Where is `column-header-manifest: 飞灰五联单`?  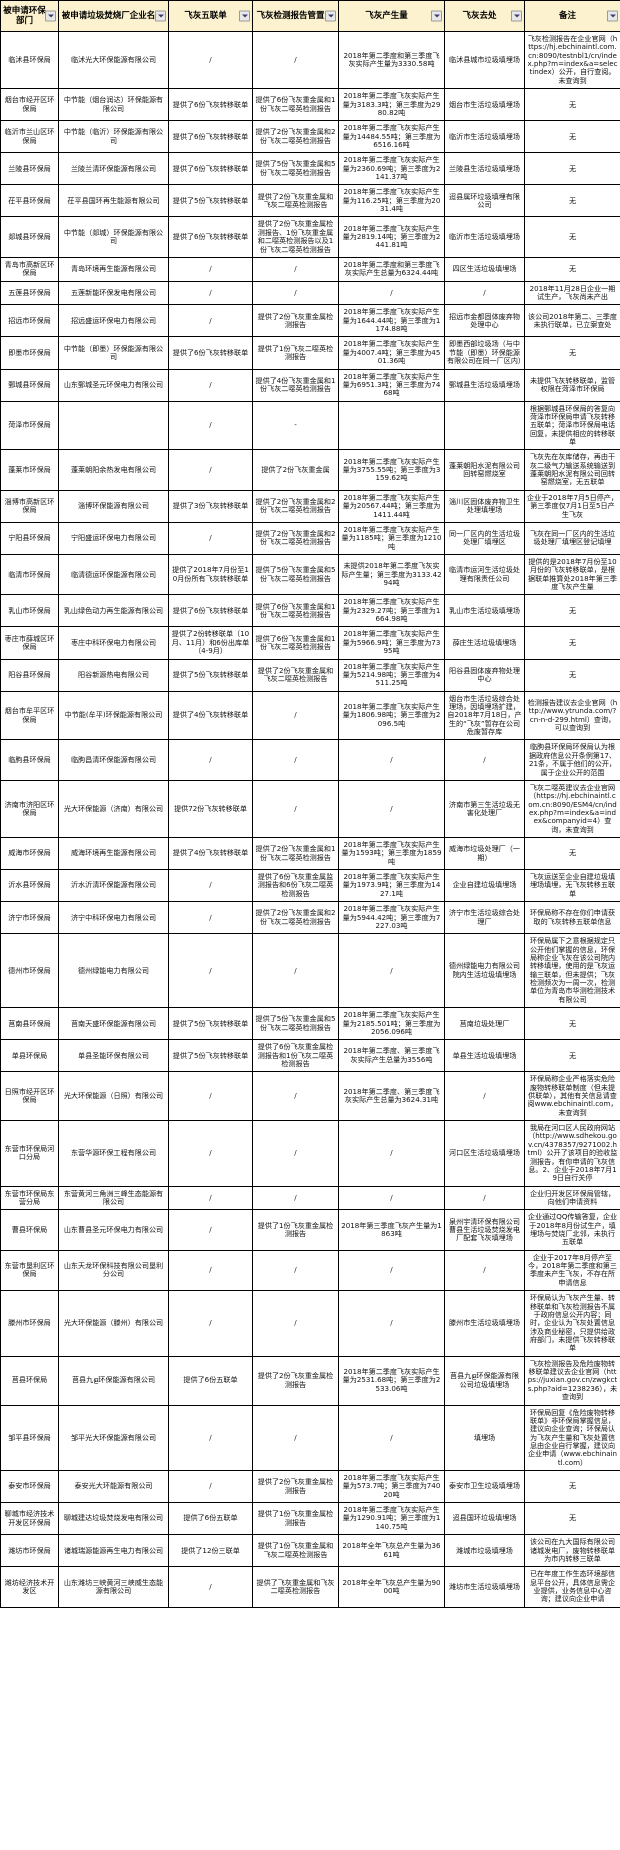 column-header-manifest: 飞灰五联单 is located at coordinates (210, 16).